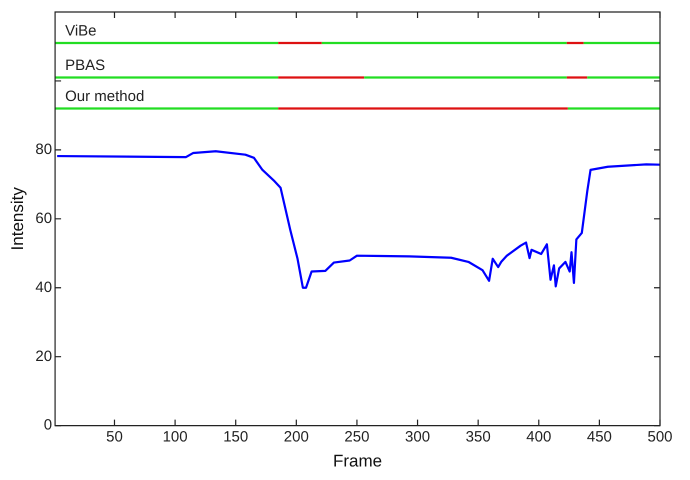 The image size is (690, 480). What do you see at coordinates (43, 287) in the screenshot?
I see `y-tick-label: 40` at bounding box center [43, 287].